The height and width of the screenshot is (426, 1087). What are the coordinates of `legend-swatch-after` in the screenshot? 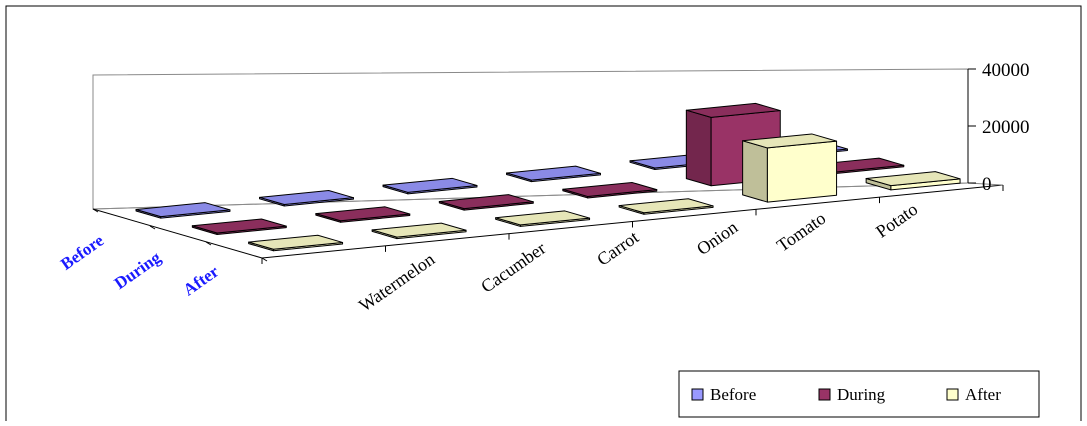 It's located at (952, 394).